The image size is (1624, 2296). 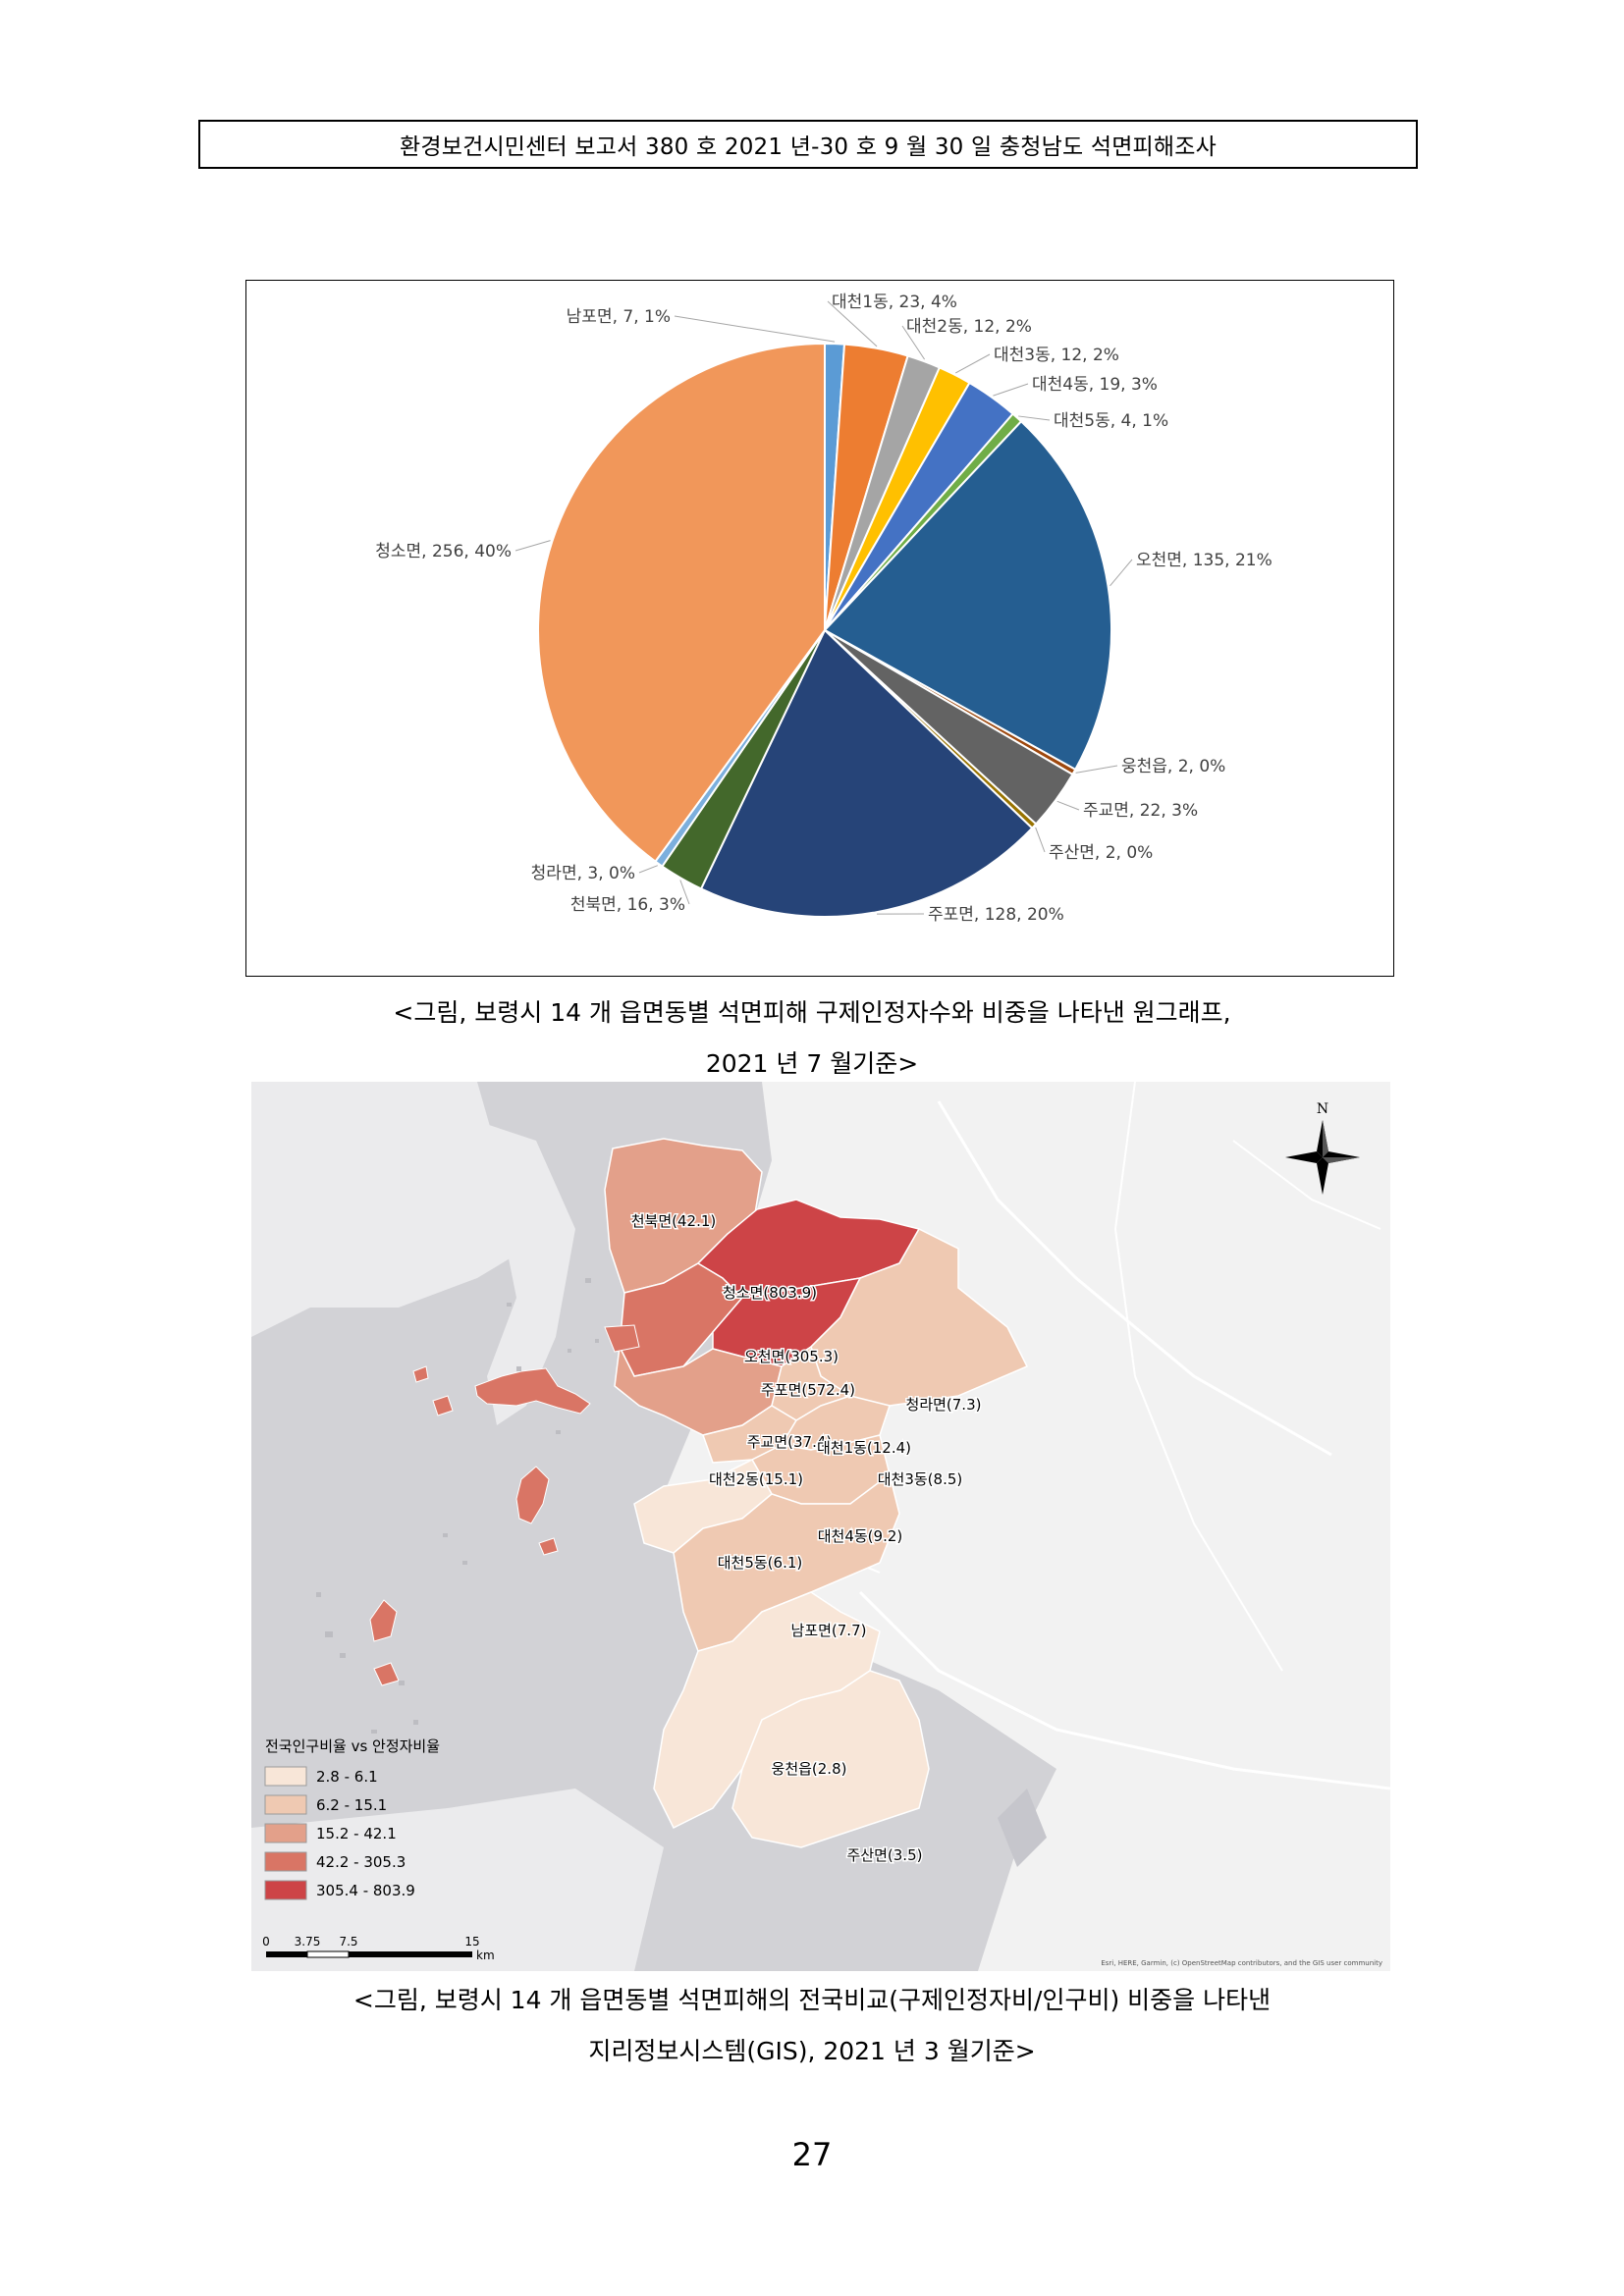 I want to click on map-region-label-7: 대천2동(15.1), so click(x=756, y=1479).